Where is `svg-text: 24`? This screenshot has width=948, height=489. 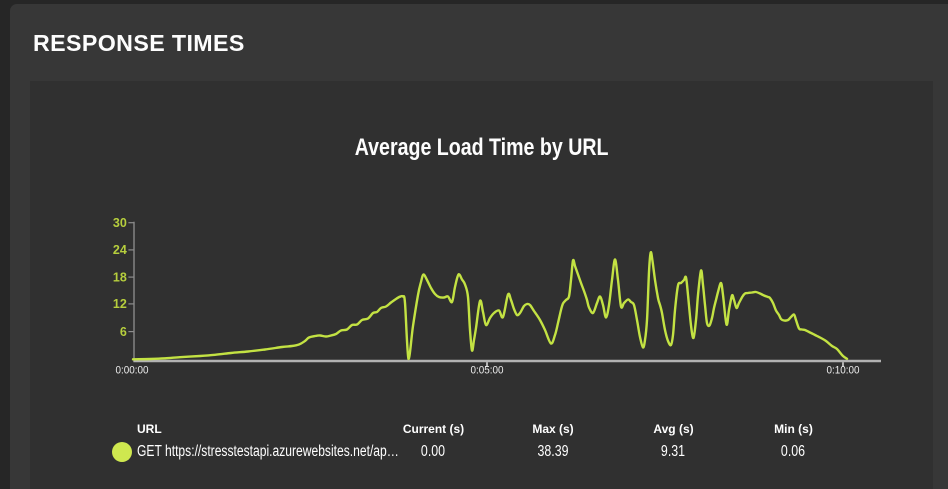
svg-text: 24 is located at coordinates (120, 250).